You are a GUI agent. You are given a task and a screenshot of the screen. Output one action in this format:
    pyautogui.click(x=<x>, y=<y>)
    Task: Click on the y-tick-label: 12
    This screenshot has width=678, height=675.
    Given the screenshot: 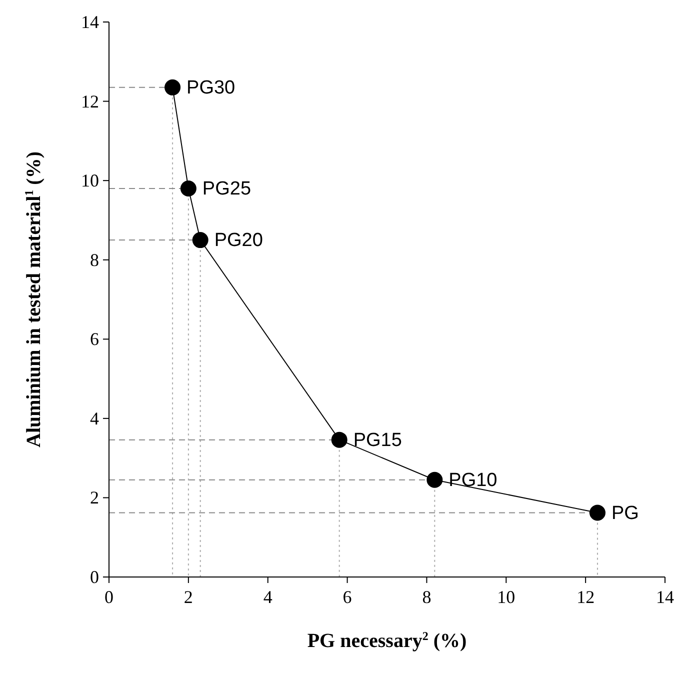 What is the action you would take?
    pyautogui.click(x=90, y=101)
    